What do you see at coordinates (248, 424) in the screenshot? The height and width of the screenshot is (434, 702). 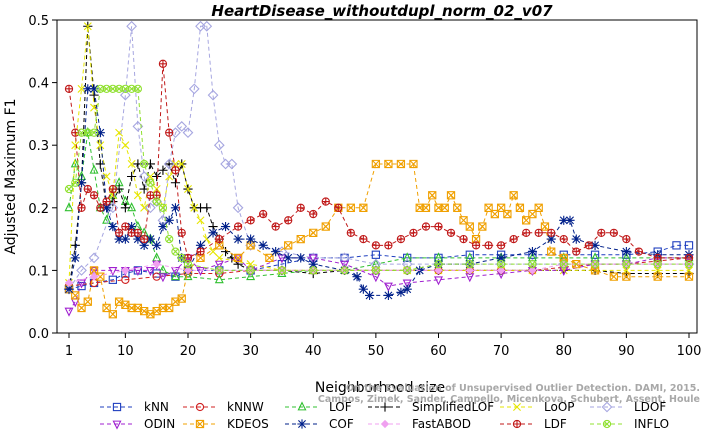 I see `legend-label-kdeos: KDEOS` at bounding box center [248, 424].